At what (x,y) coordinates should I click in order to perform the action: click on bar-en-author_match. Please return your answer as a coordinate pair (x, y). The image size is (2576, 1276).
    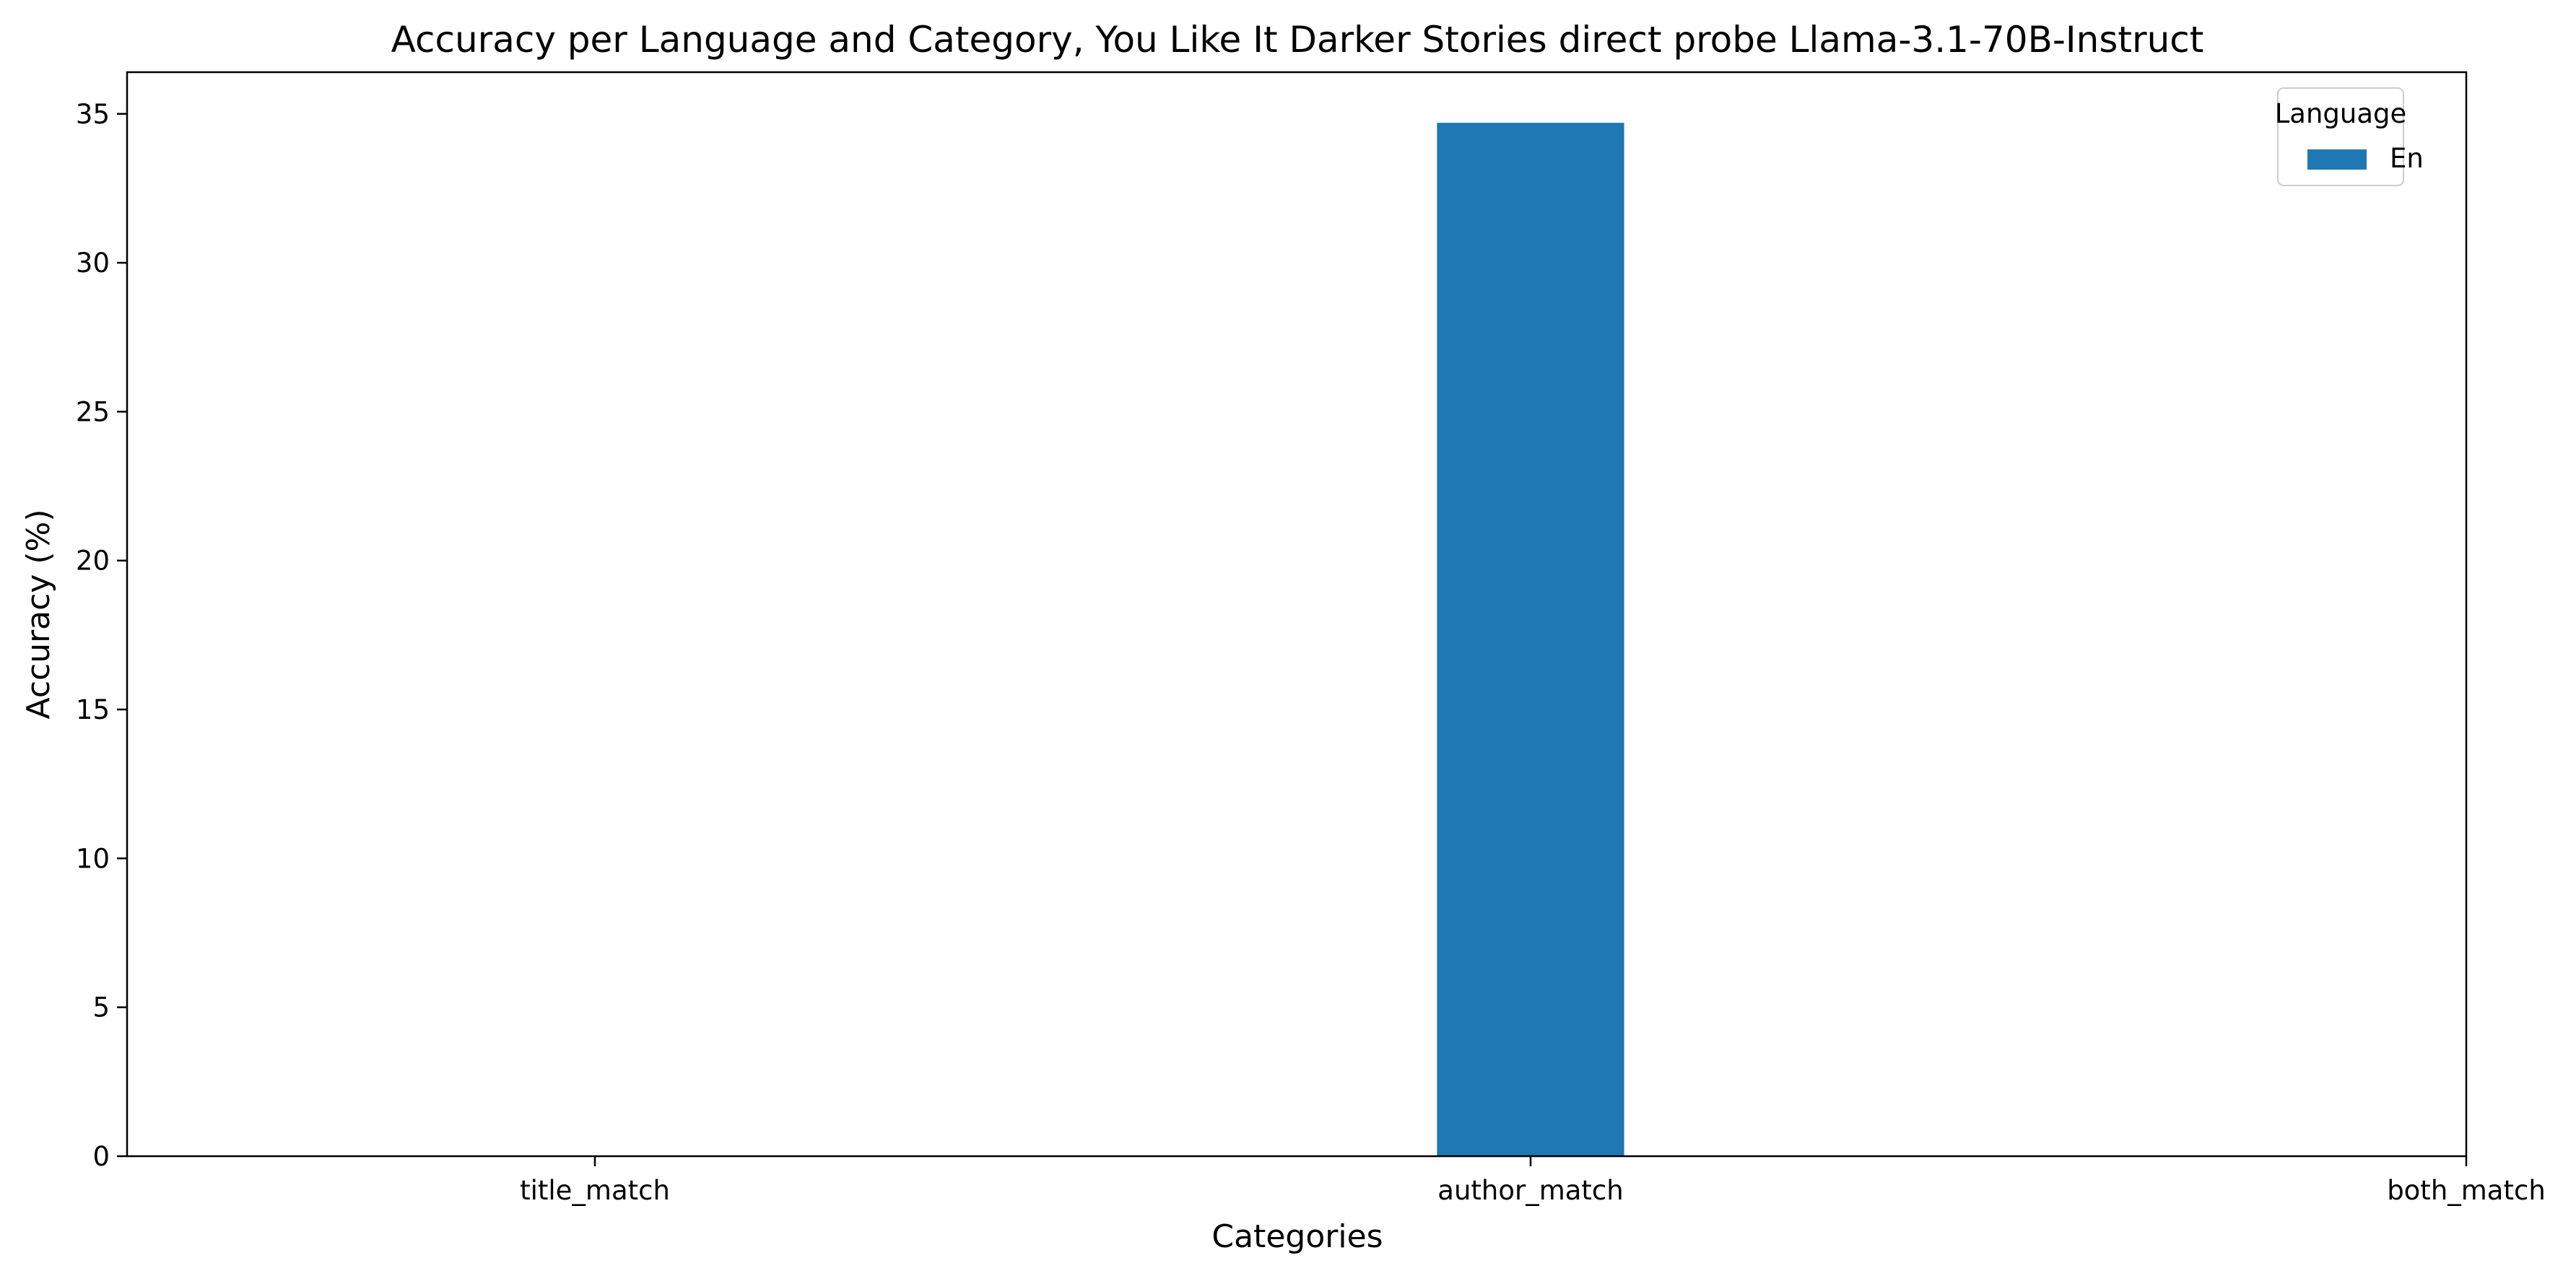
    Looking at the image, I should click on (1530, 639).